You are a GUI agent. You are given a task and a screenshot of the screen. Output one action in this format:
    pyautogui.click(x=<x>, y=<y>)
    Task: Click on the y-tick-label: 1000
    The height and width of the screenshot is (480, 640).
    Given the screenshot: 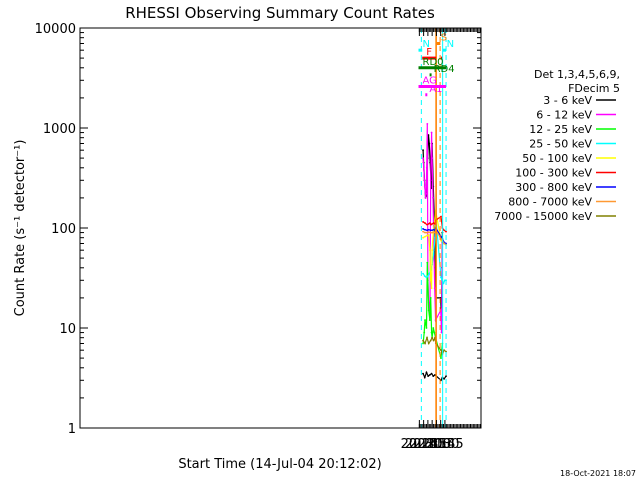 What is the action you would take?
    pyautogui.click(x=59, y=129)
    